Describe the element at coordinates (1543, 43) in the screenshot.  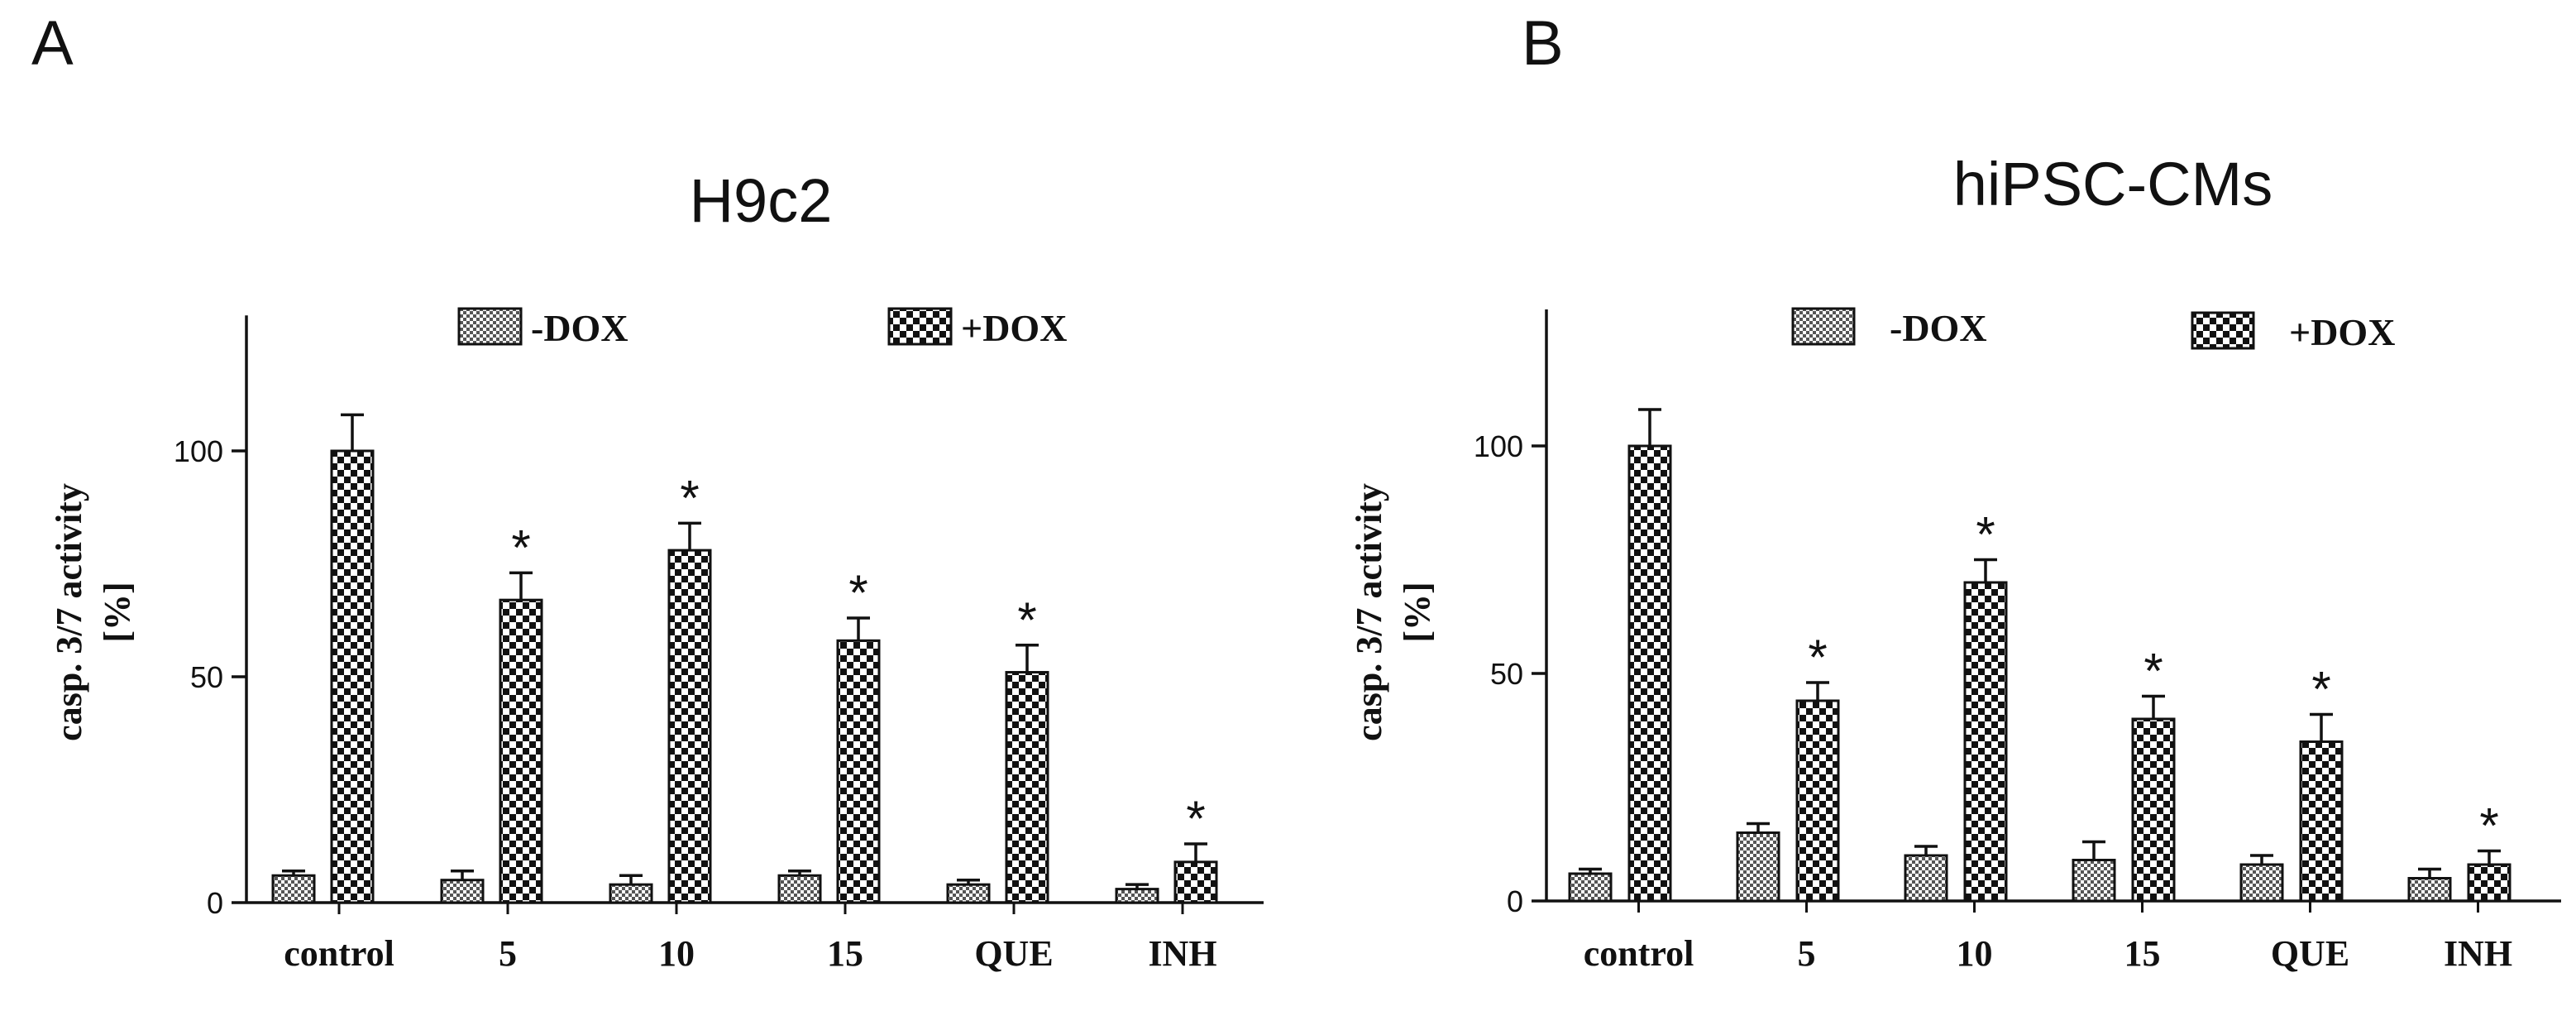
I see `panel-letter: B` at that location.